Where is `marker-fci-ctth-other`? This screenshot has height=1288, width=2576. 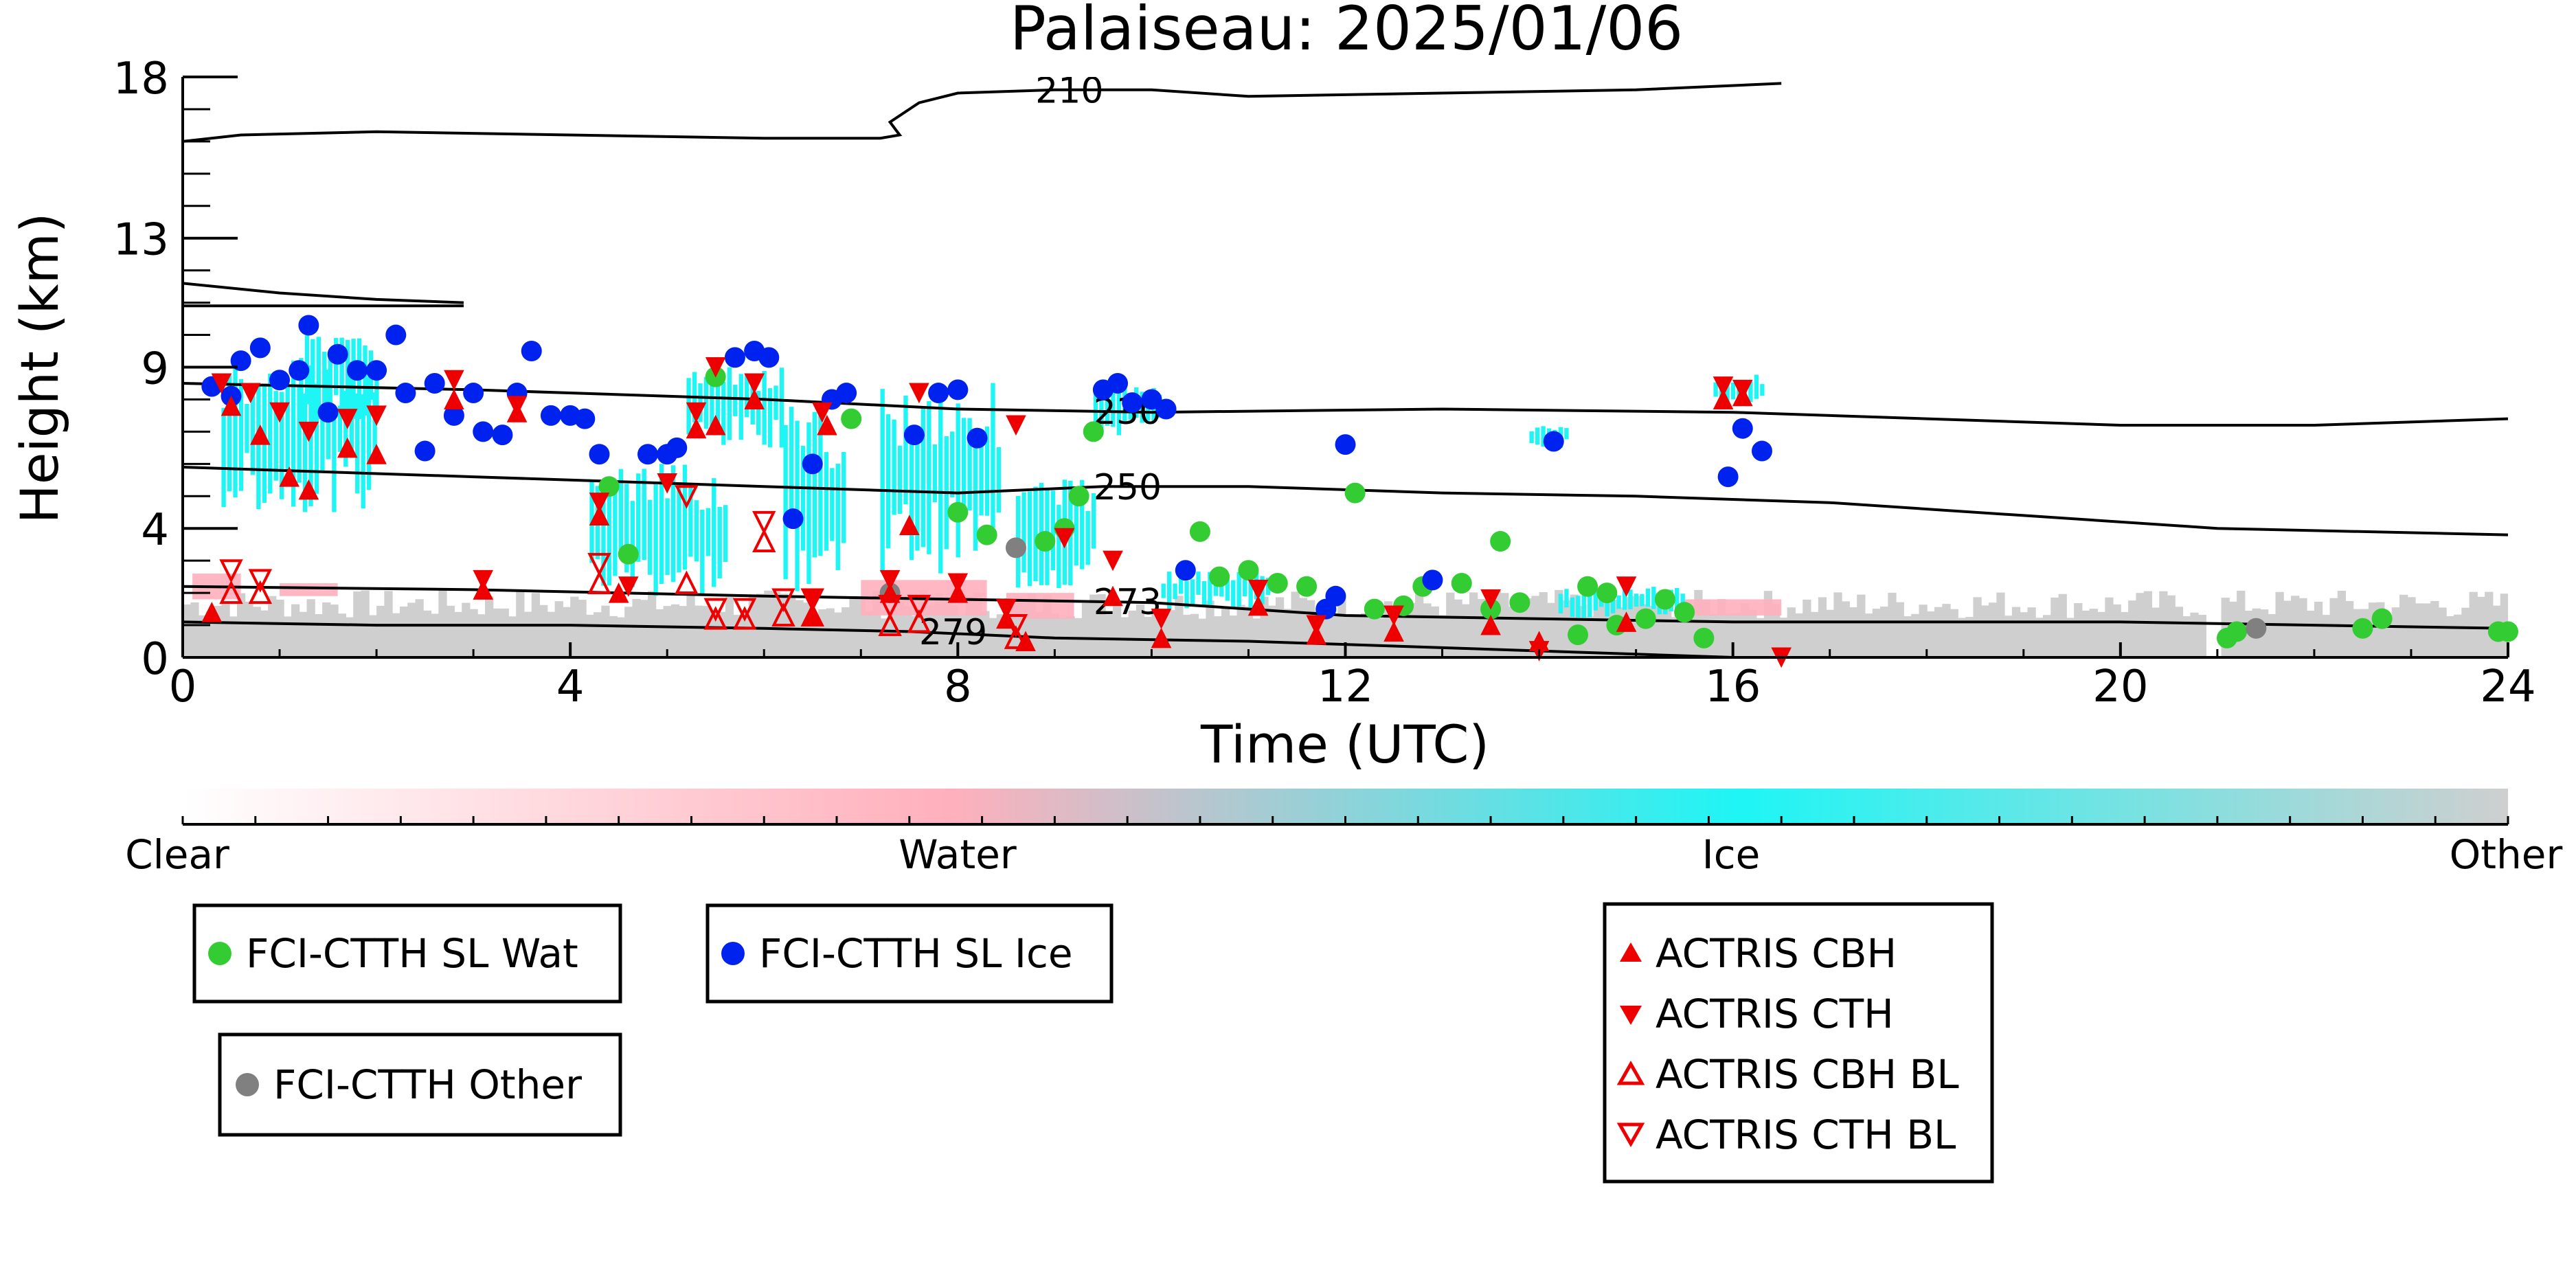
marker-fci-ctth-other is located at coordinates (2256, 628).